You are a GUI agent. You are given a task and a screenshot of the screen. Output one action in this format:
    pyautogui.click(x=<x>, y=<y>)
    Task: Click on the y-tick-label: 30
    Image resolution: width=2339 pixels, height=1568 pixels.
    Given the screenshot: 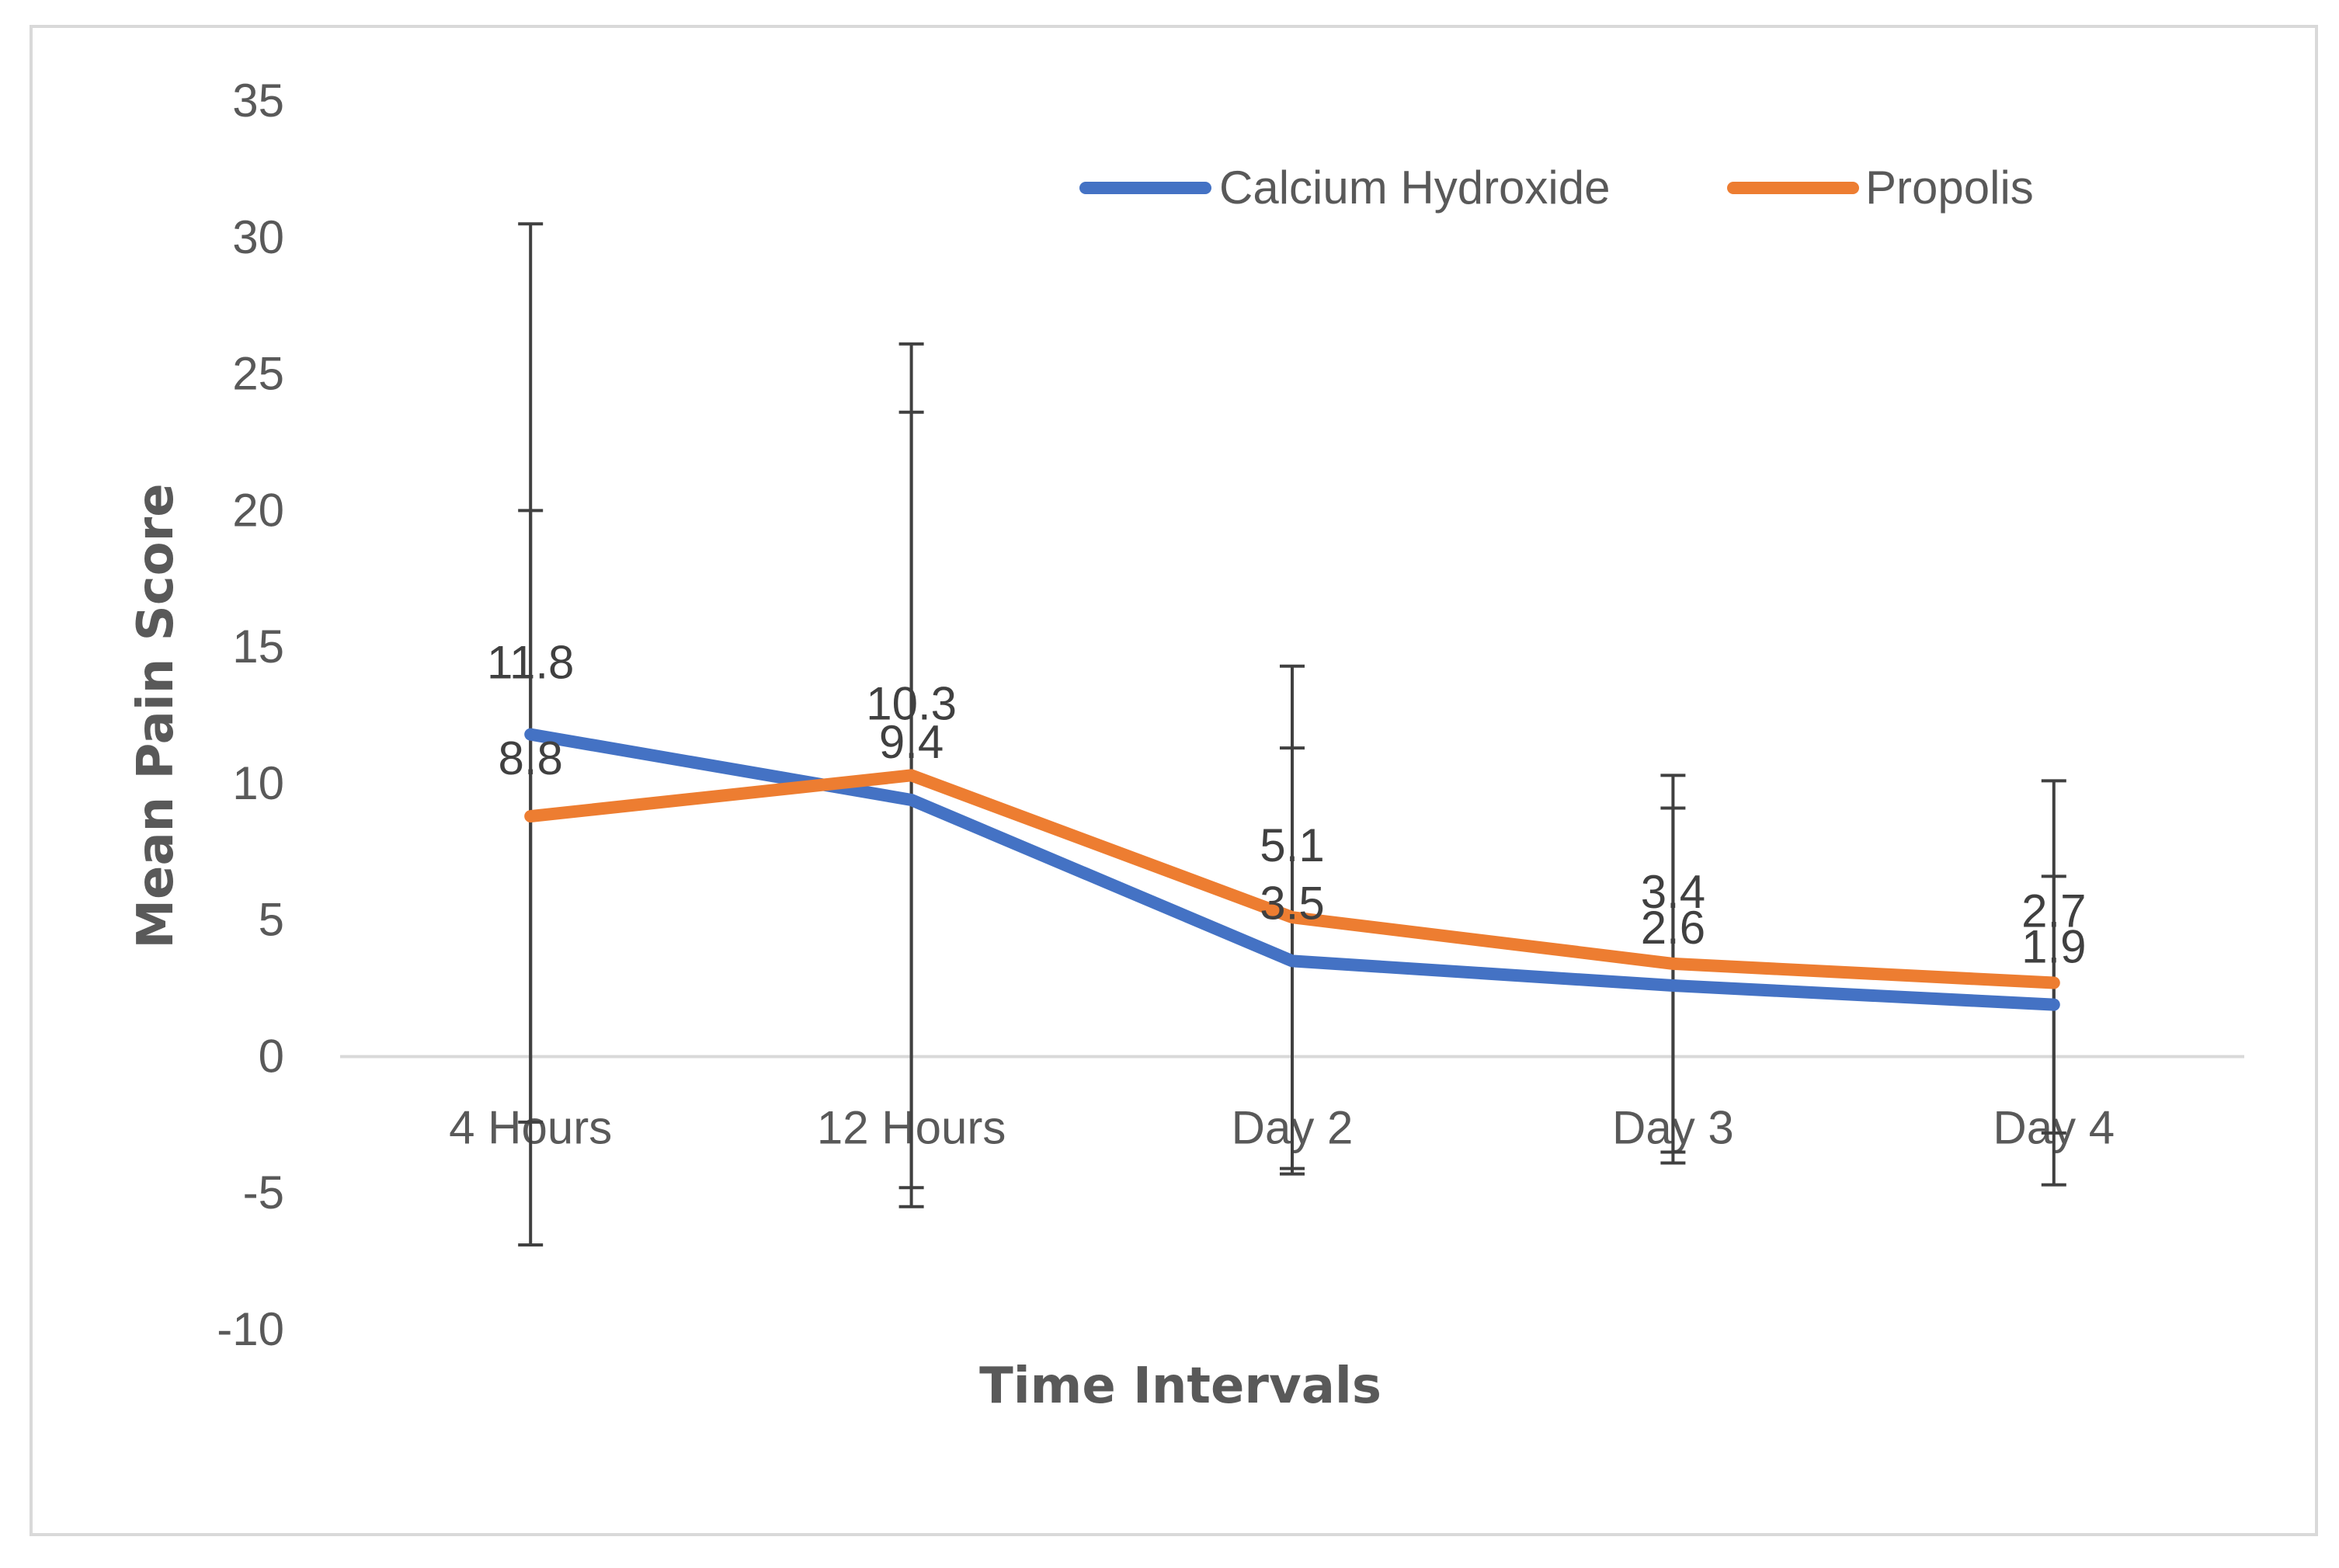 What is the action you would take?
    pyautogui.click(x=258, y=237)
    